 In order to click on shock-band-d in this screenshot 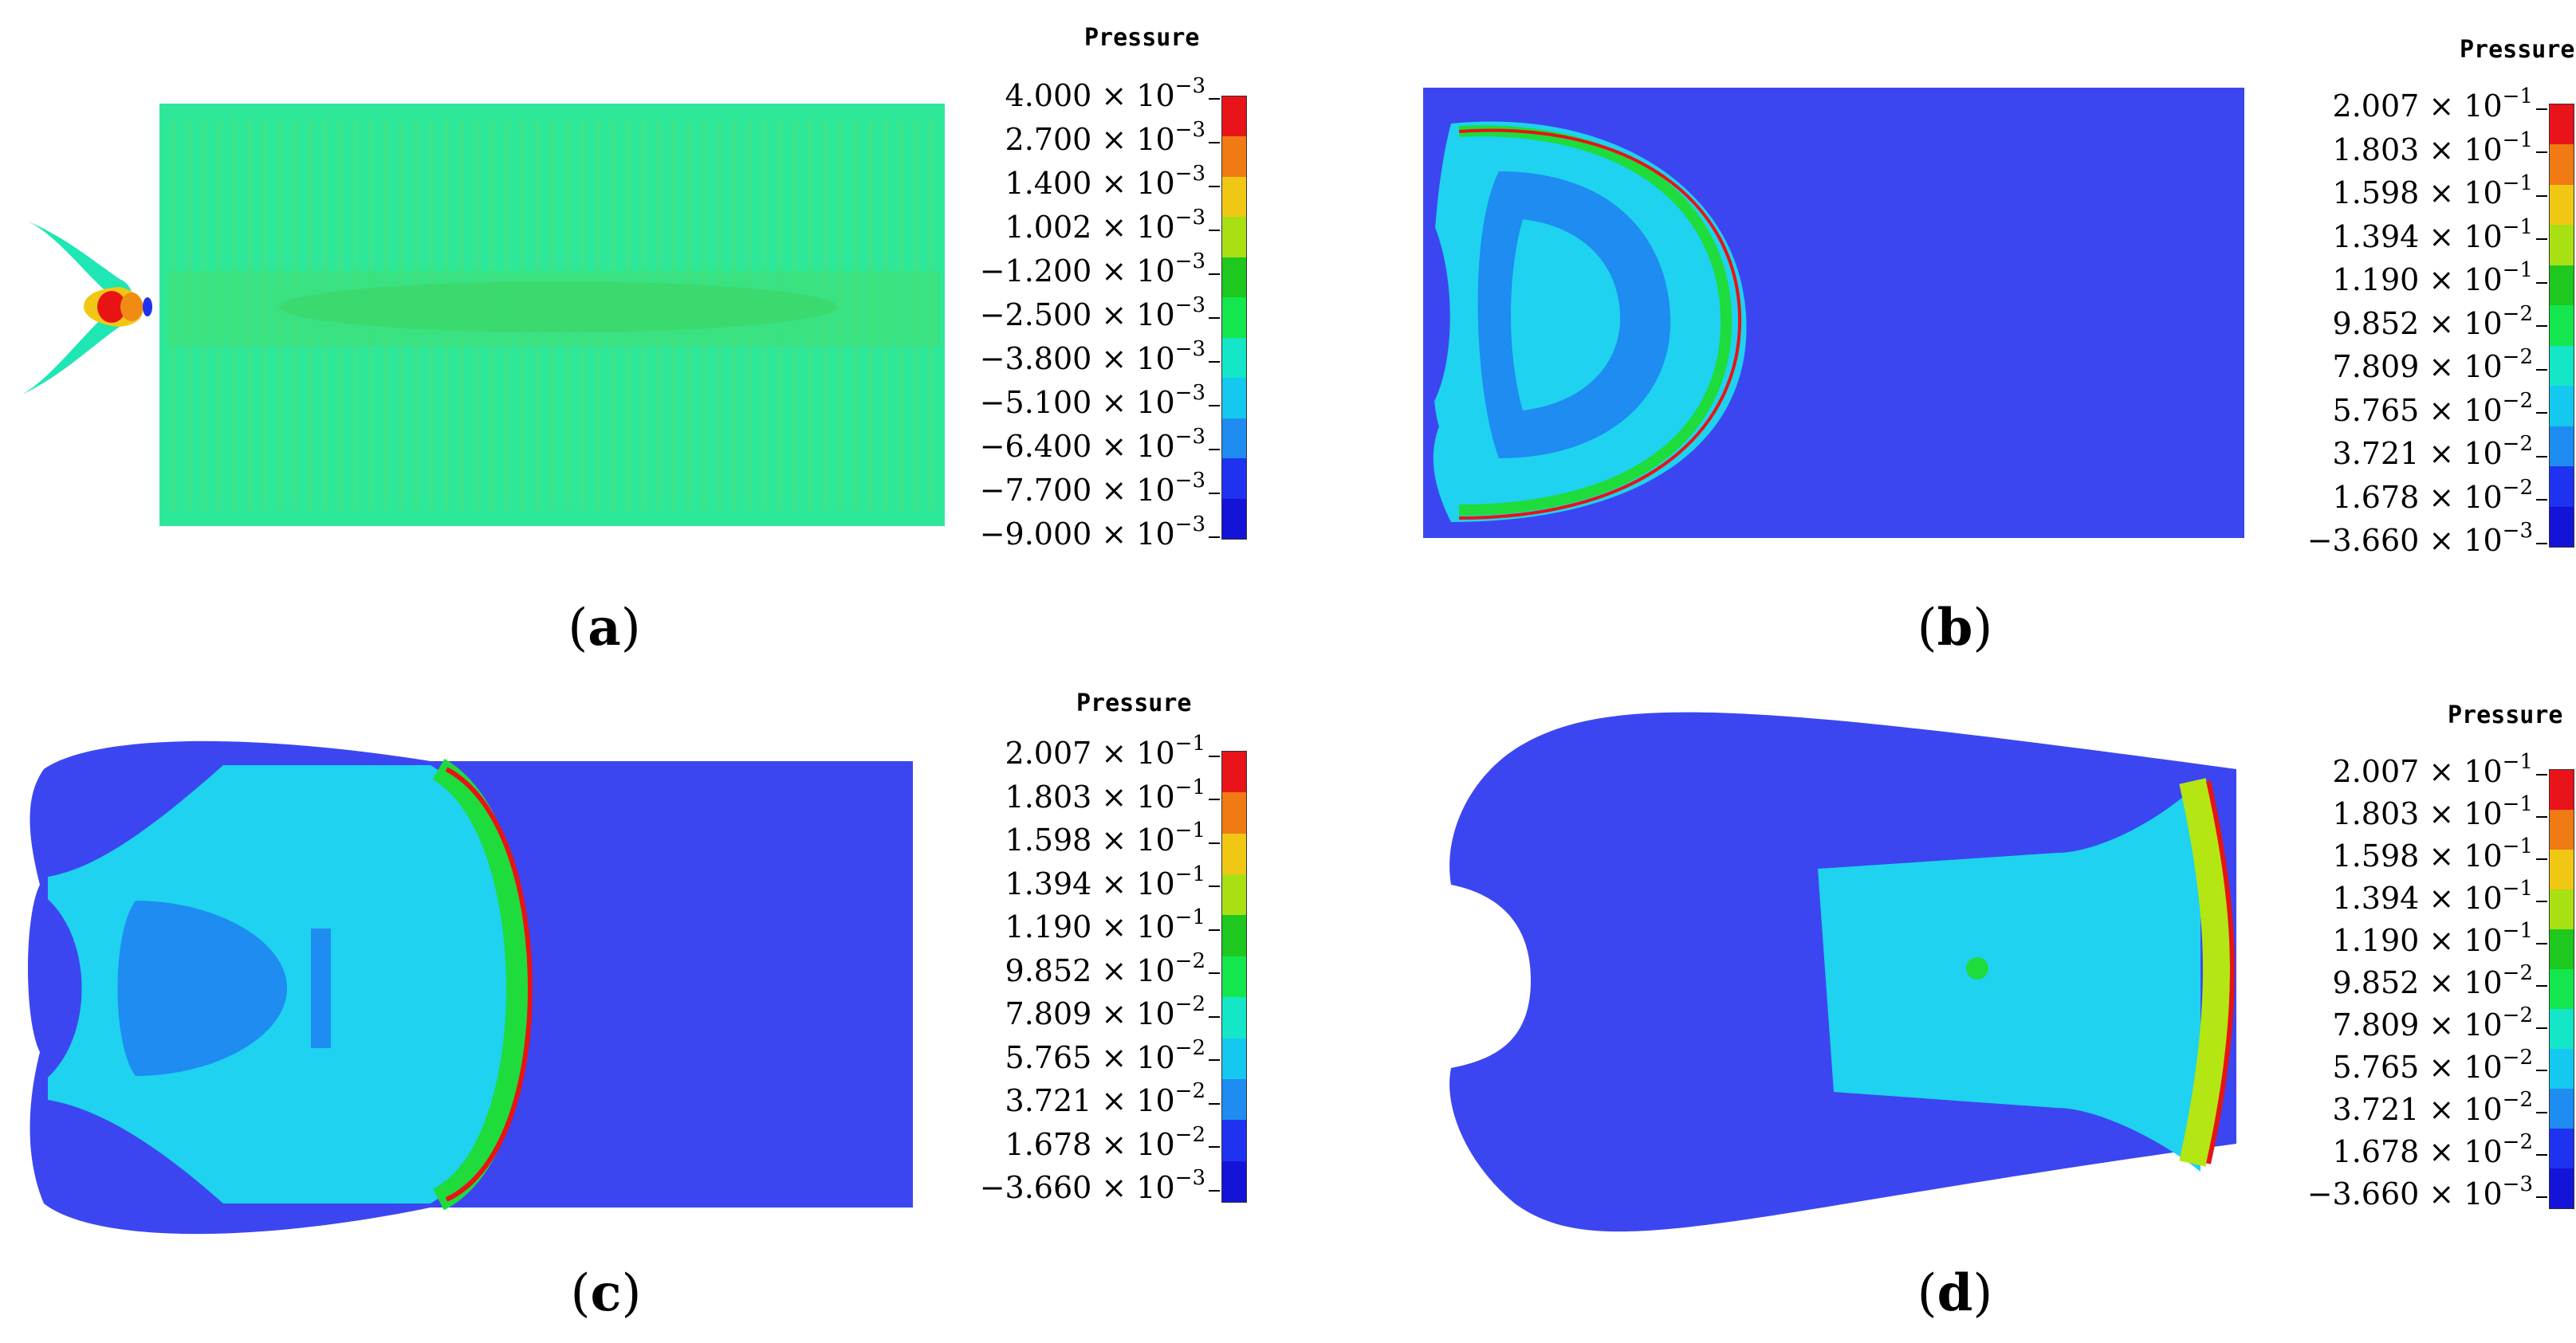, I will do `click(2205, 972)`.